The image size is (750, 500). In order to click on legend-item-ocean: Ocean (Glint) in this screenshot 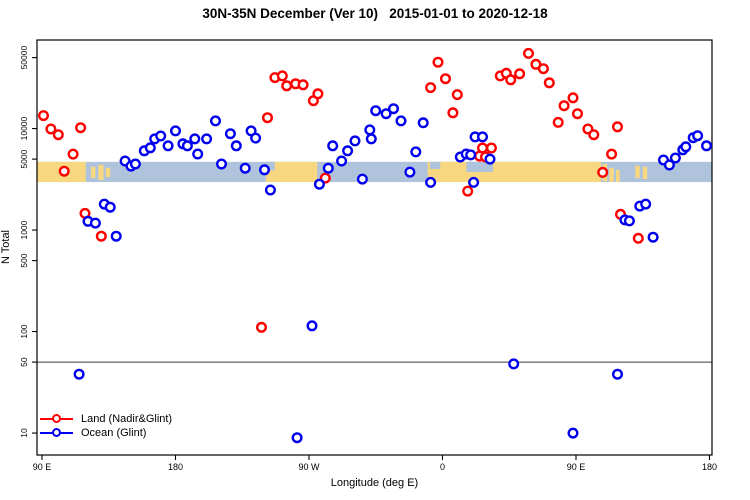, I will do `click(106, 433)`.